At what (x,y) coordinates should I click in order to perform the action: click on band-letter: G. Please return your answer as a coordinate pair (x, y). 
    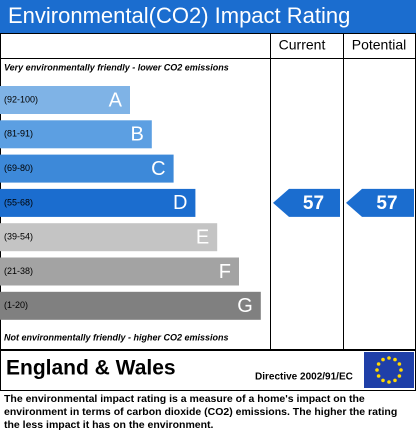
    Looking at the image, I should click on (245, 306).